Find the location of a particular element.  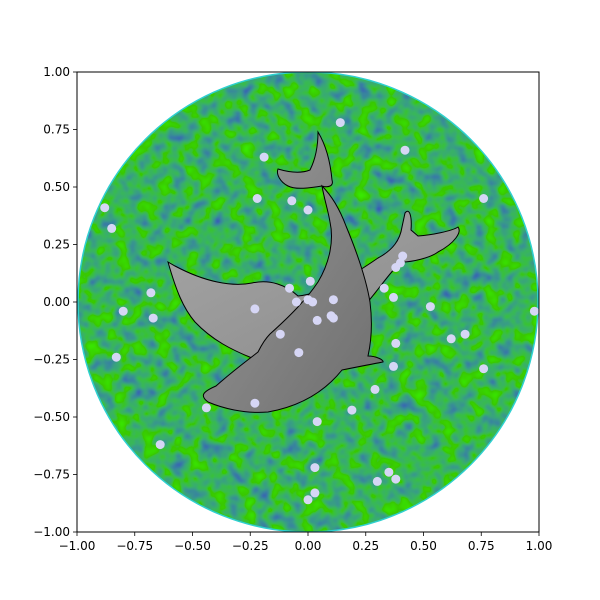

y-tick-label: 0.00 is located at coordinates (56, 302).